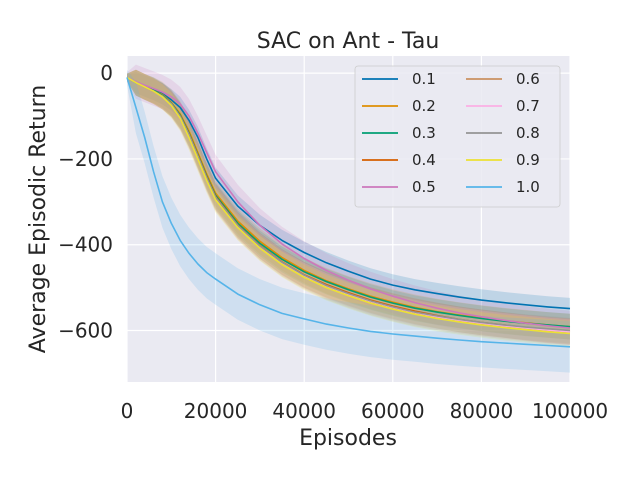  I want to click on y-axis-title: Average Episodic Return, so click(38, 219).